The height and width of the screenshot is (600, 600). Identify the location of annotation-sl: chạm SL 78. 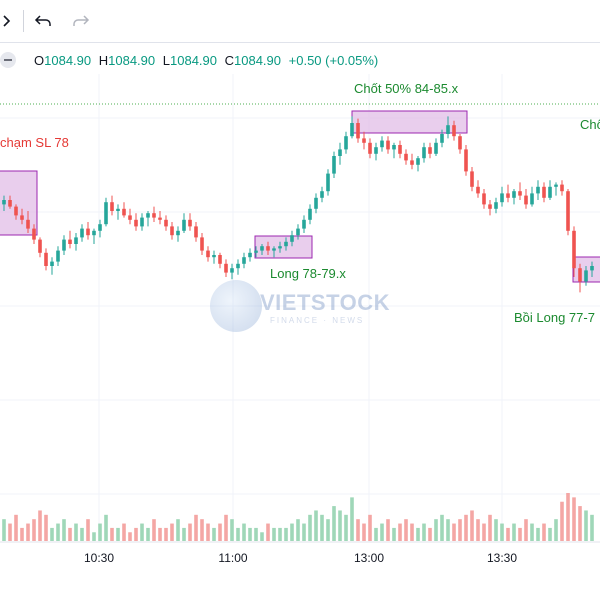
(34, 142).